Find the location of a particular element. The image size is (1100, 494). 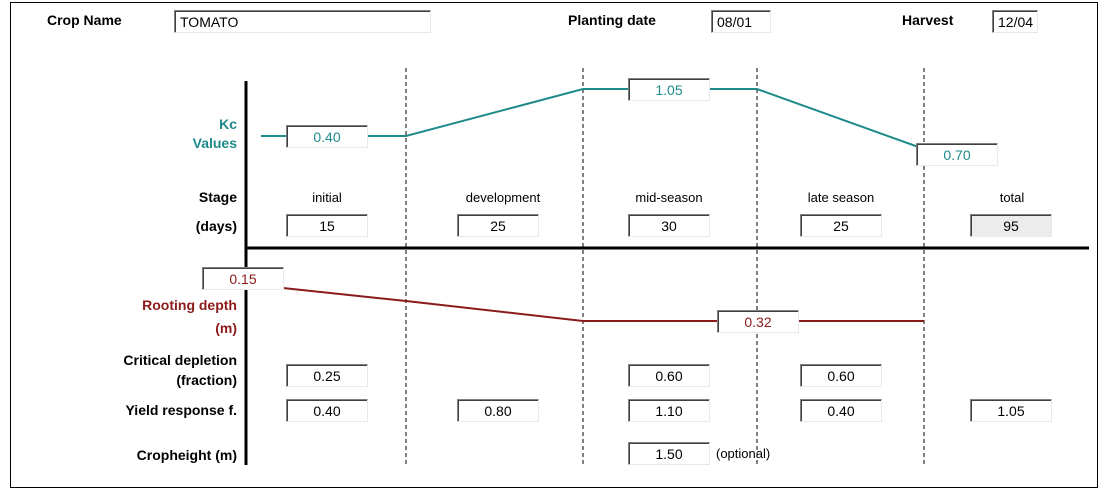

kc-end-field: 0.70 is located at coordinates (957, 154).